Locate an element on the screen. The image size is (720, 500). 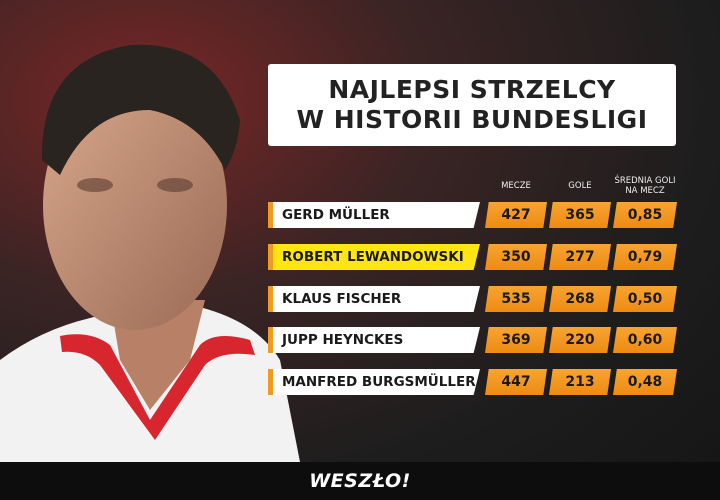
title-line: NAJLEPSI STRZELCY is located at coordinates (472, 89).